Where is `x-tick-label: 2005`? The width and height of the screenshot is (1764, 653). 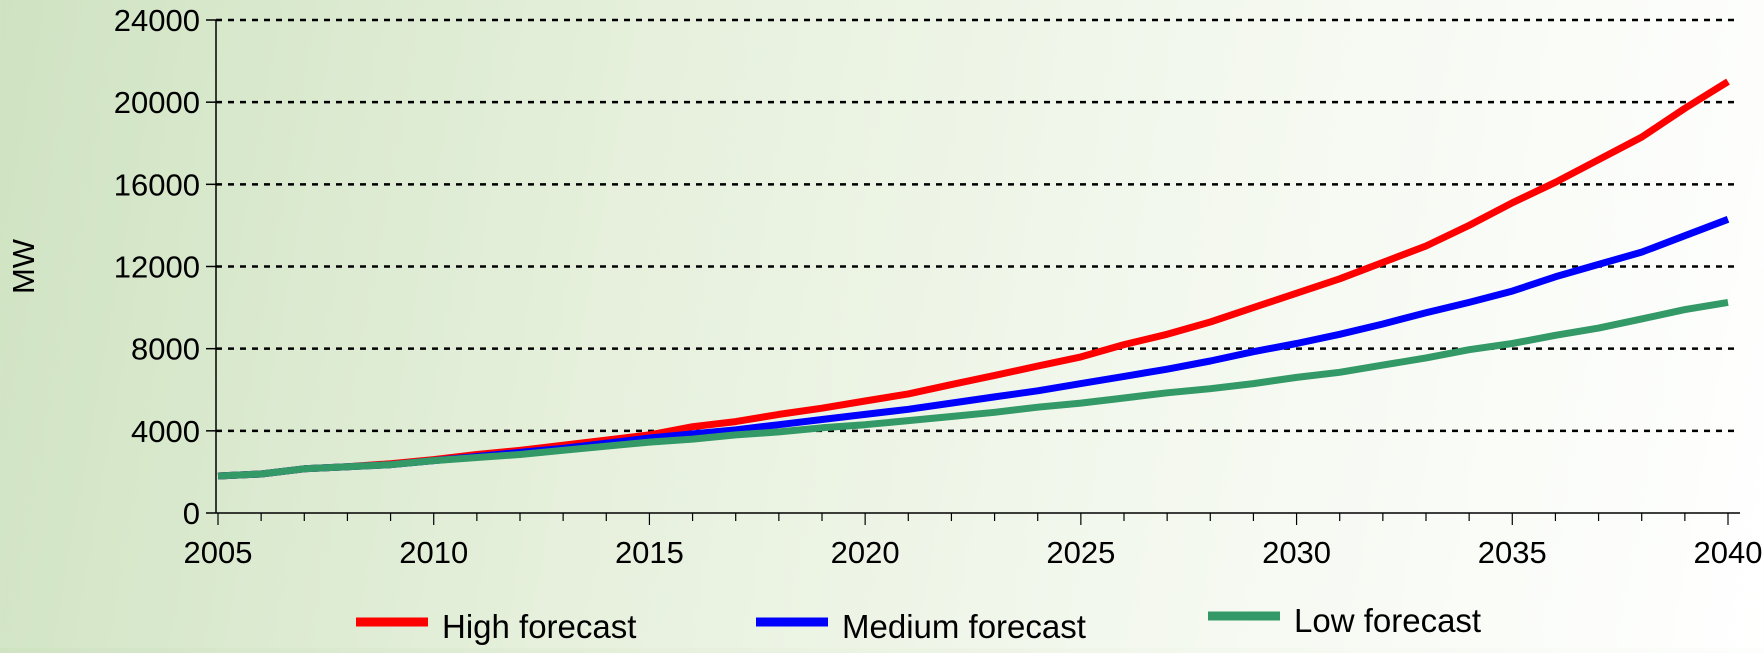
x-tick-label: 2005 is located at coordinates (218, 552).